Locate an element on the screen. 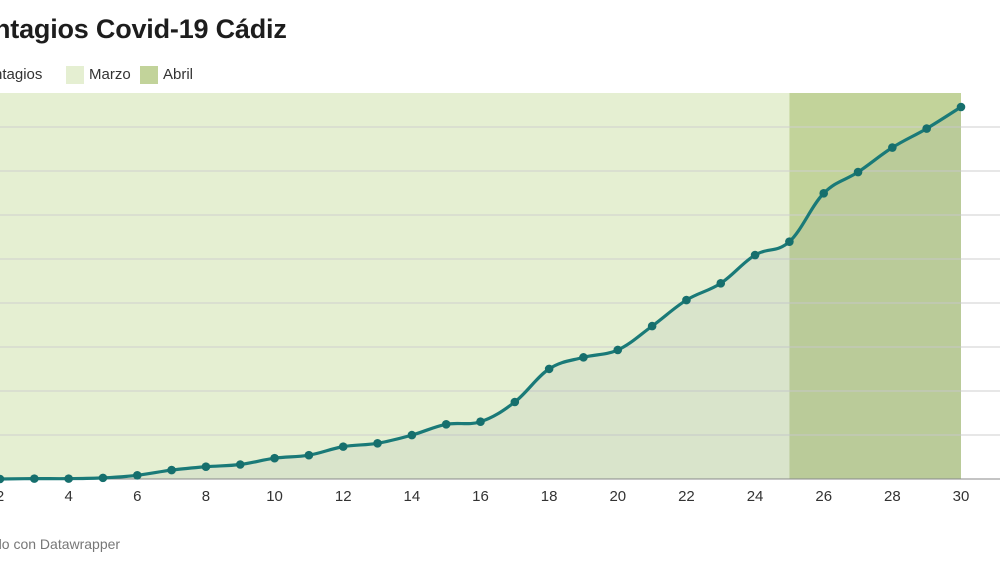 This screenshot has height=574, width=1000. x-tick-label: 10 is located at coordinates (274, 496).